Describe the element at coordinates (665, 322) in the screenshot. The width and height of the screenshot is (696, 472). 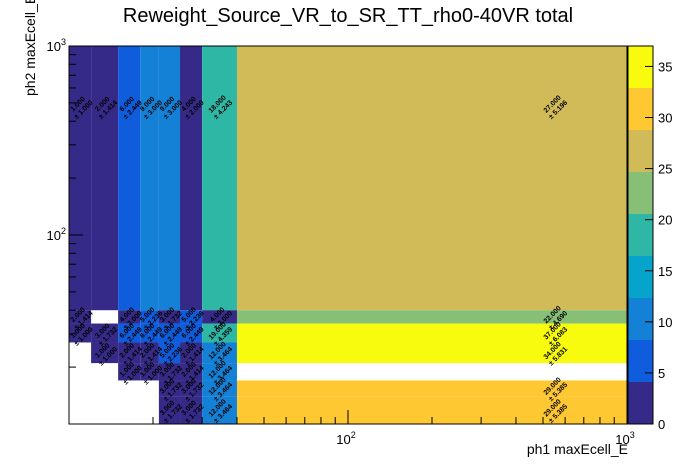
I see `colorbar-tick-label: 10` at that location.